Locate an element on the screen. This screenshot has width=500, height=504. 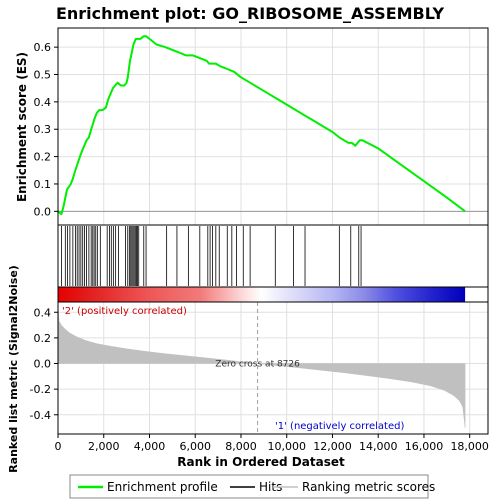
metric-y-tick-label: -0.2 is located at coordinates (40, 389).